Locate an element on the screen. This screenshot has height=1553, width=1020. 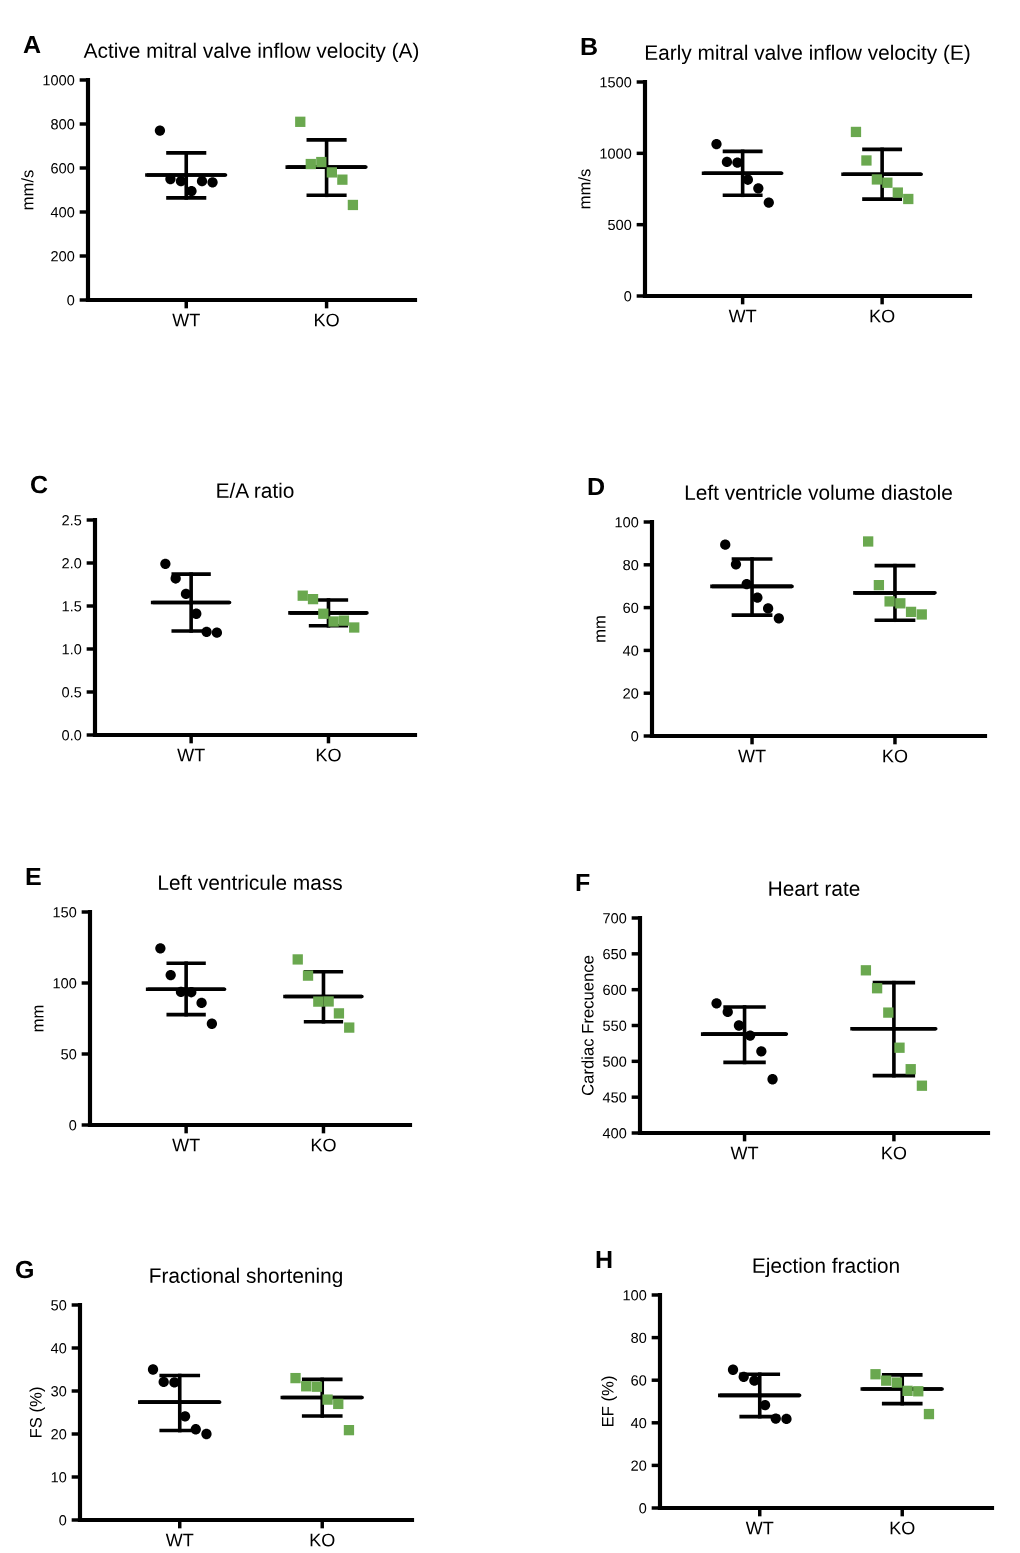
y-tick-label: 150 is located at coordinates (65, 912).